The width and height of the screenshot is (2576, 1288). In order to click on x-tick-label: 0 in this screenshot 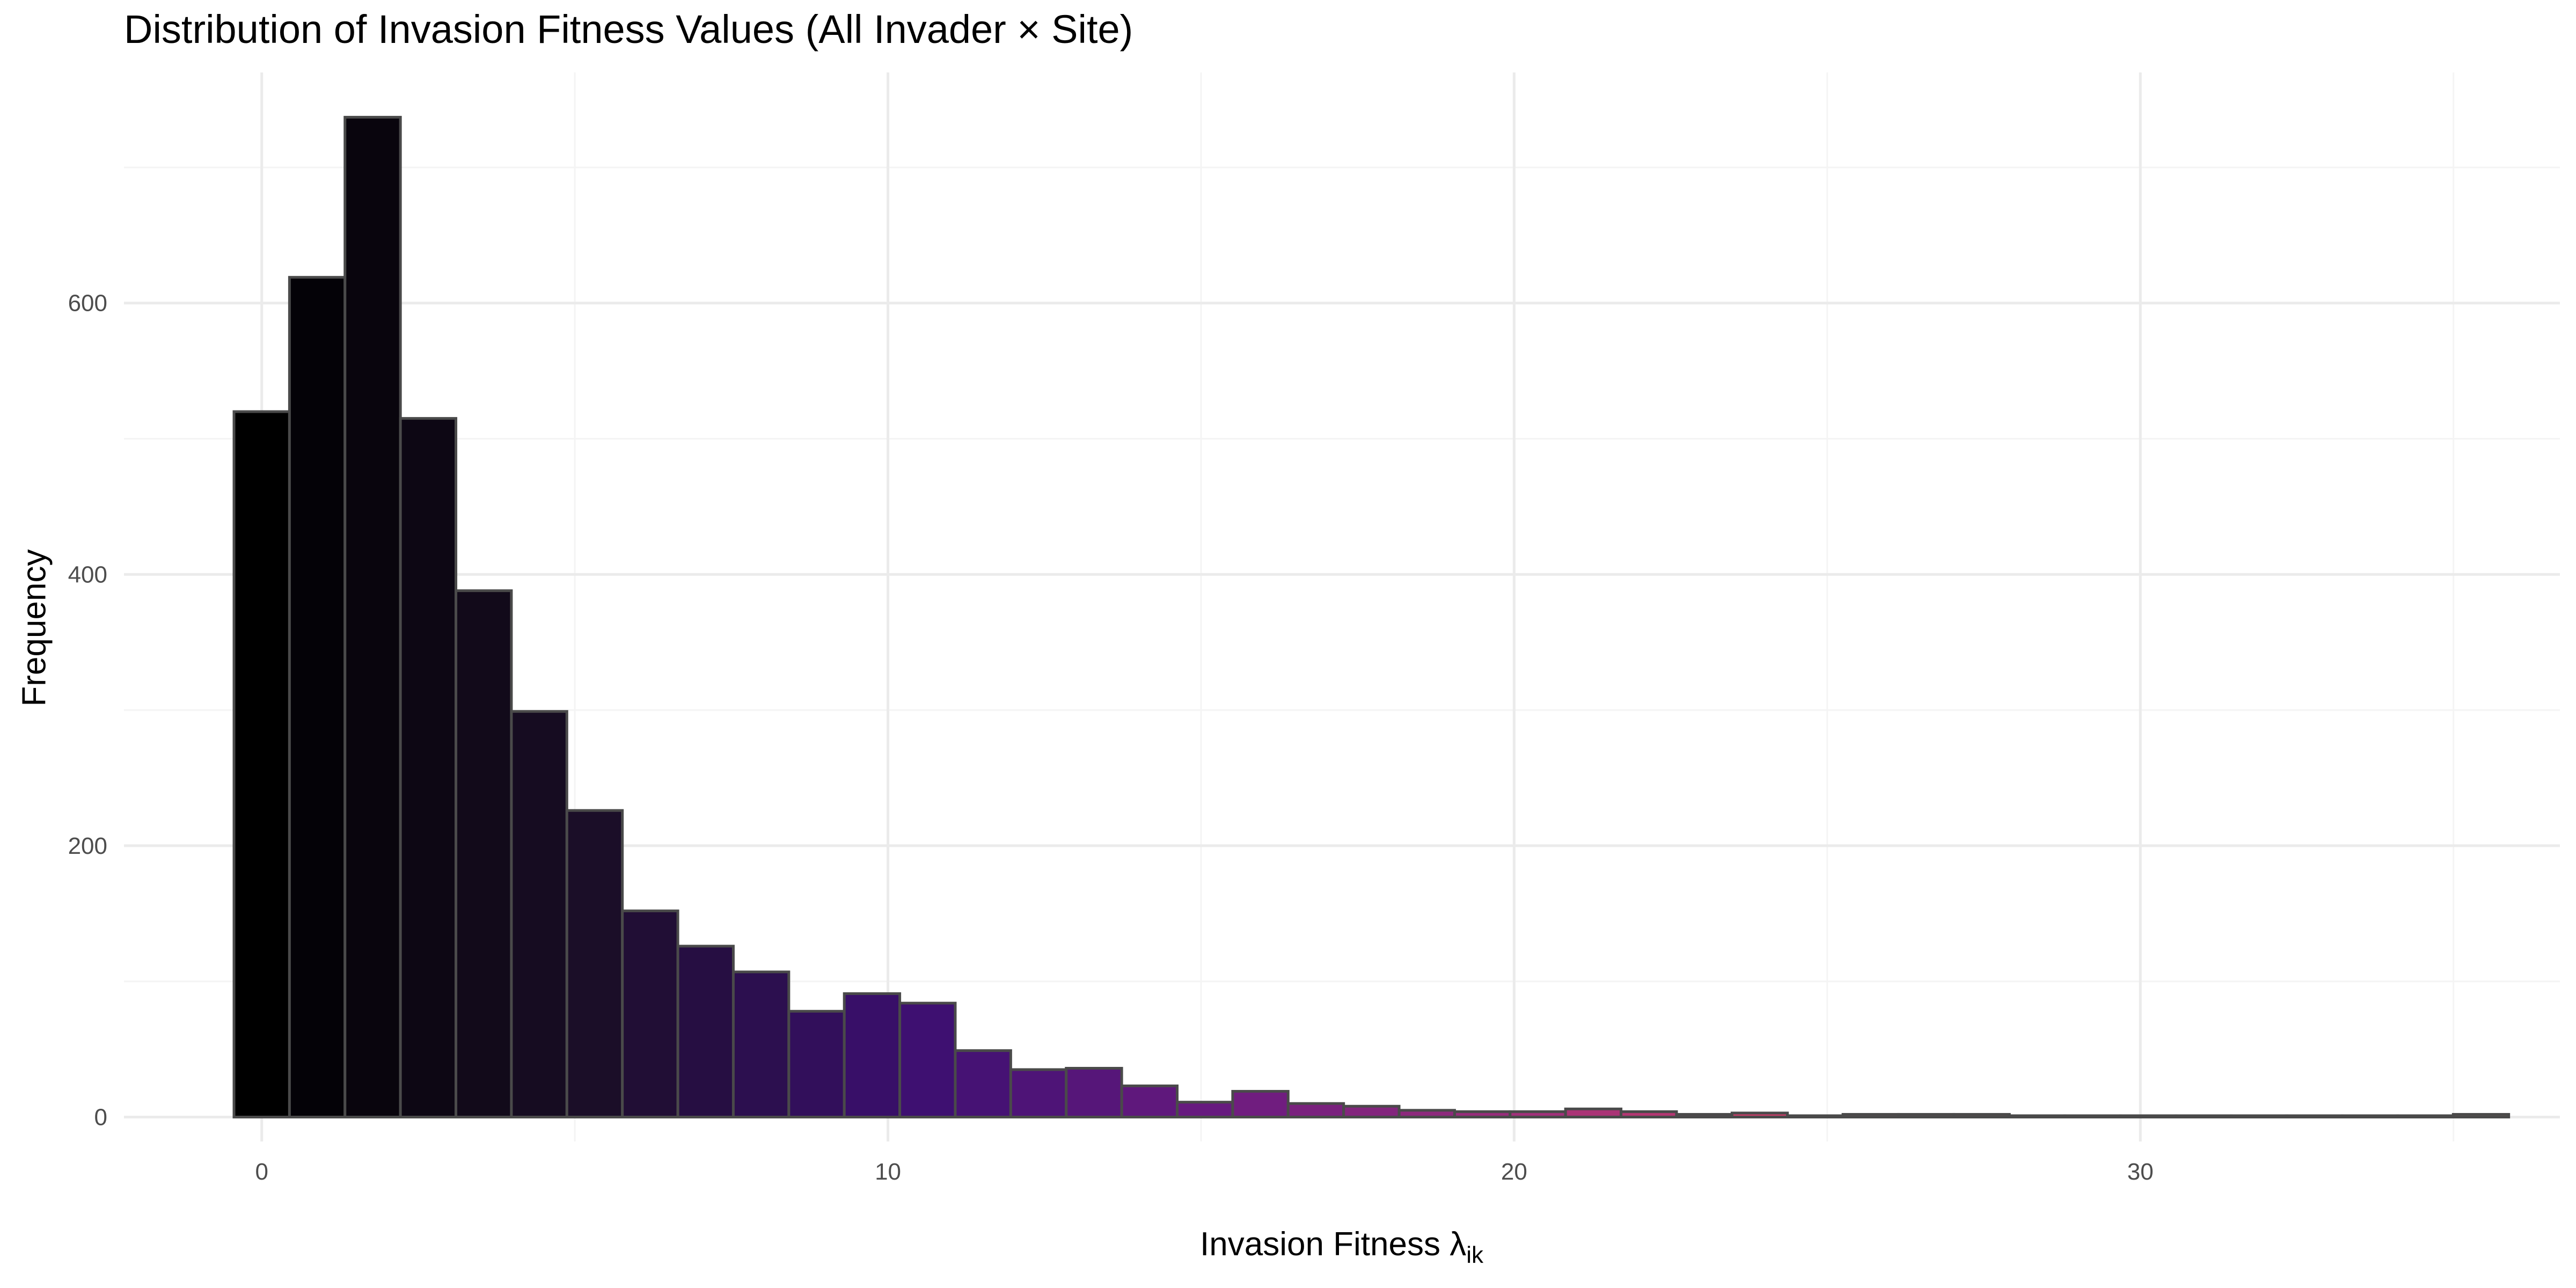, I will do `click(261, 1172)`.